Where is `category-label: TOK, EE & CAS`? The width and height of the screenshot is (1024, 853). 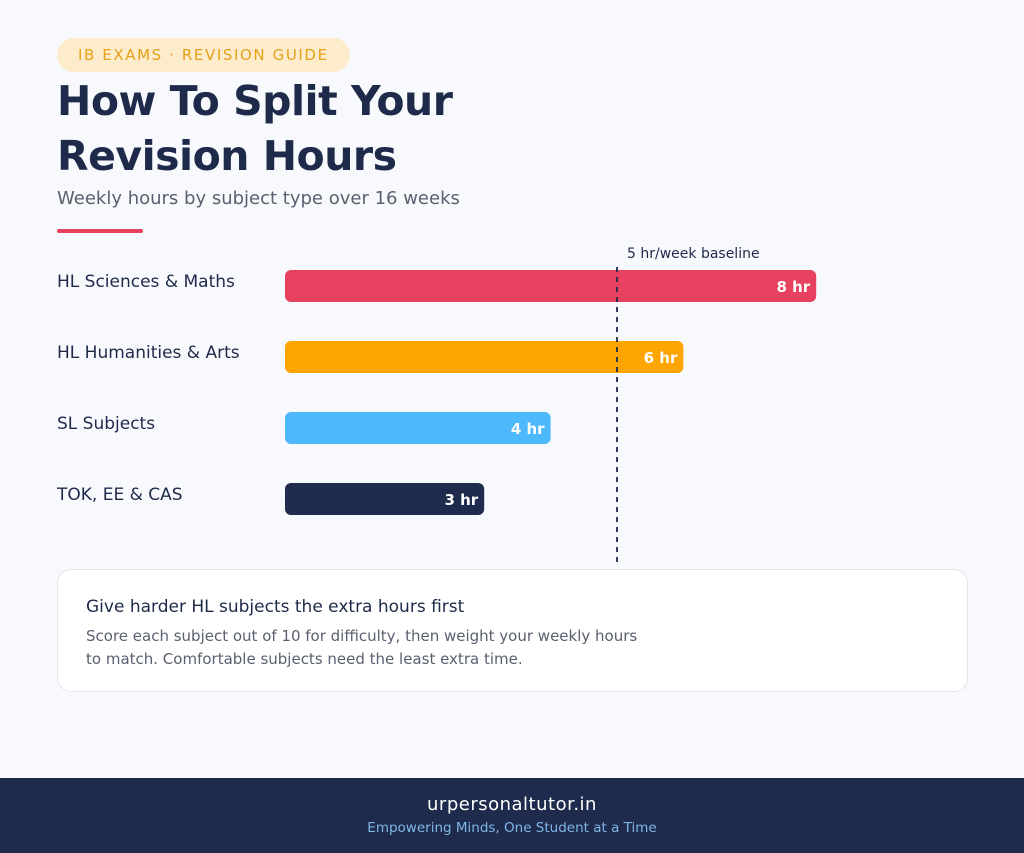 category-label: TOK, EE & CAS is located at coordinates (119, 495).